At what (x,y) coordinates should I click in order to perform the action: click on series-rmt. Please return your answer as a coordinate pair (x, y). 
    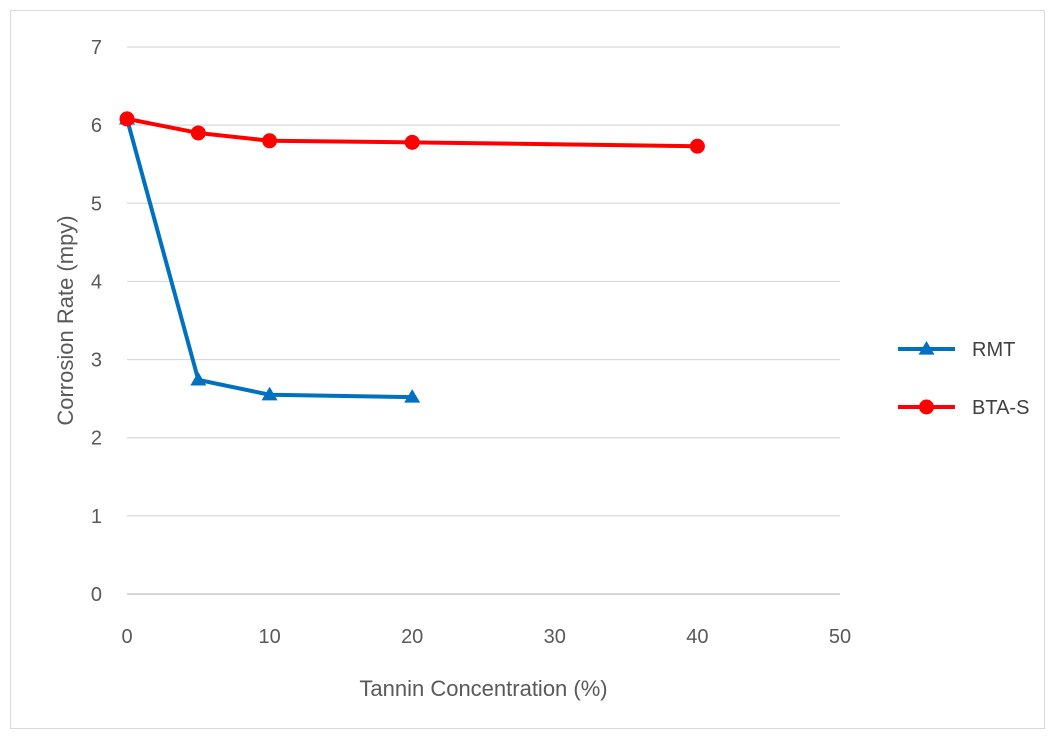
    Looking at the image, I should click on (270, 256).